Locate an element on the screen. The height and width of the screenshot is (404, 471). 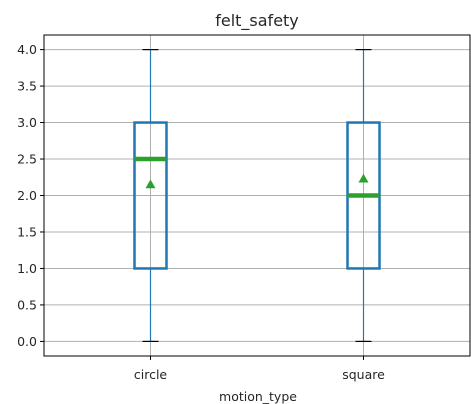
y-tick-label: 2.0 is located at coordinates (27, 195).